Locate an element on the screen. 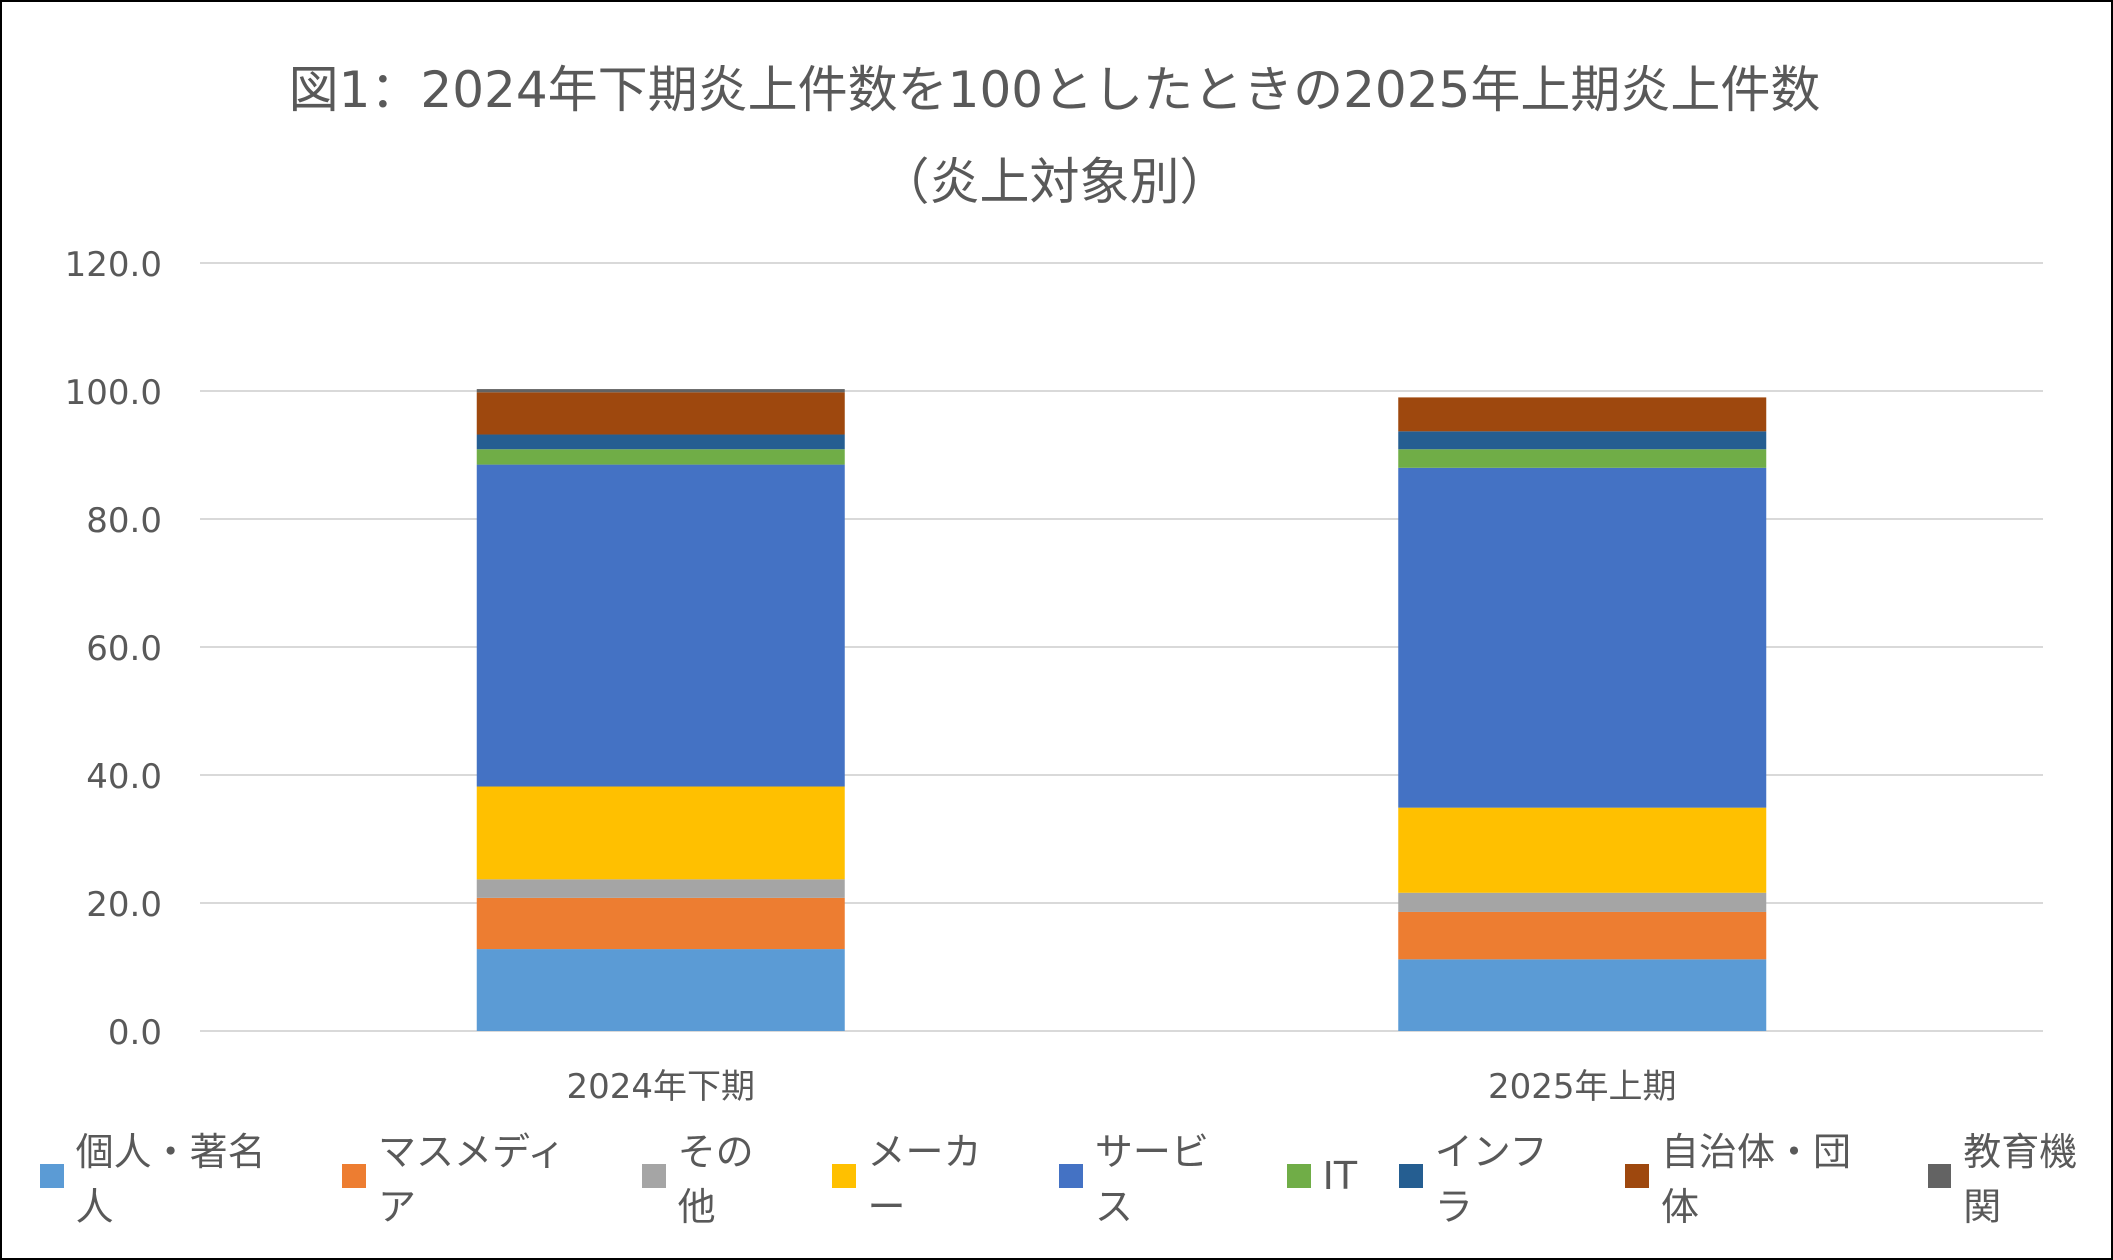  legend-item: マスメディア is located at coordinates (471, 1176).